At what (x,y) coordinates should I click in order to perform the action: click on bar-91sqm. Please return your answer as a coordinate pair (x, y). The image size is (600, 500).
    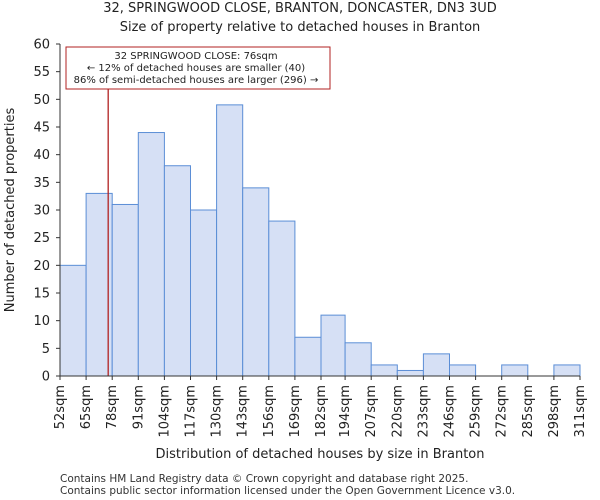
    Looking at the image, I should click on (151, 254).